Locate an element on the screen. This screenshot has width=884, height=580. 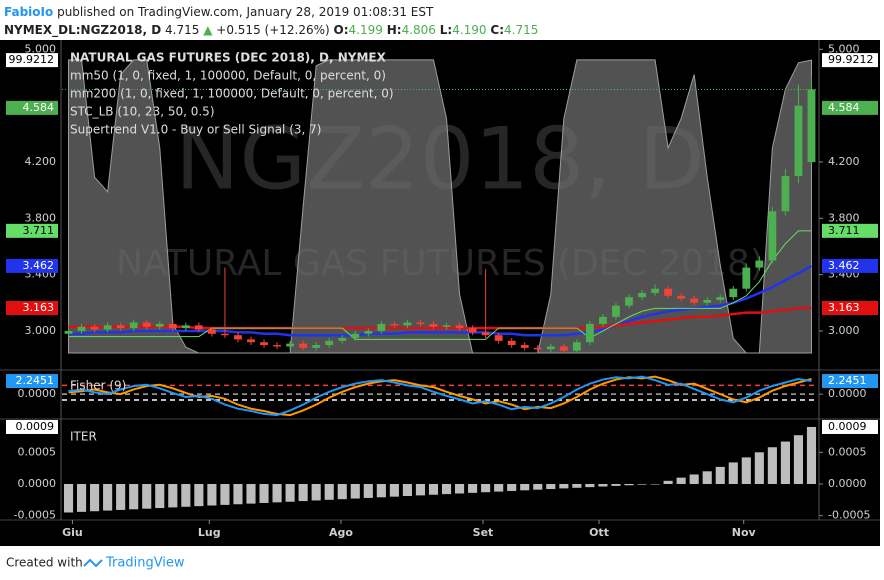
c-label: C: is located at coordinates (497, 30).